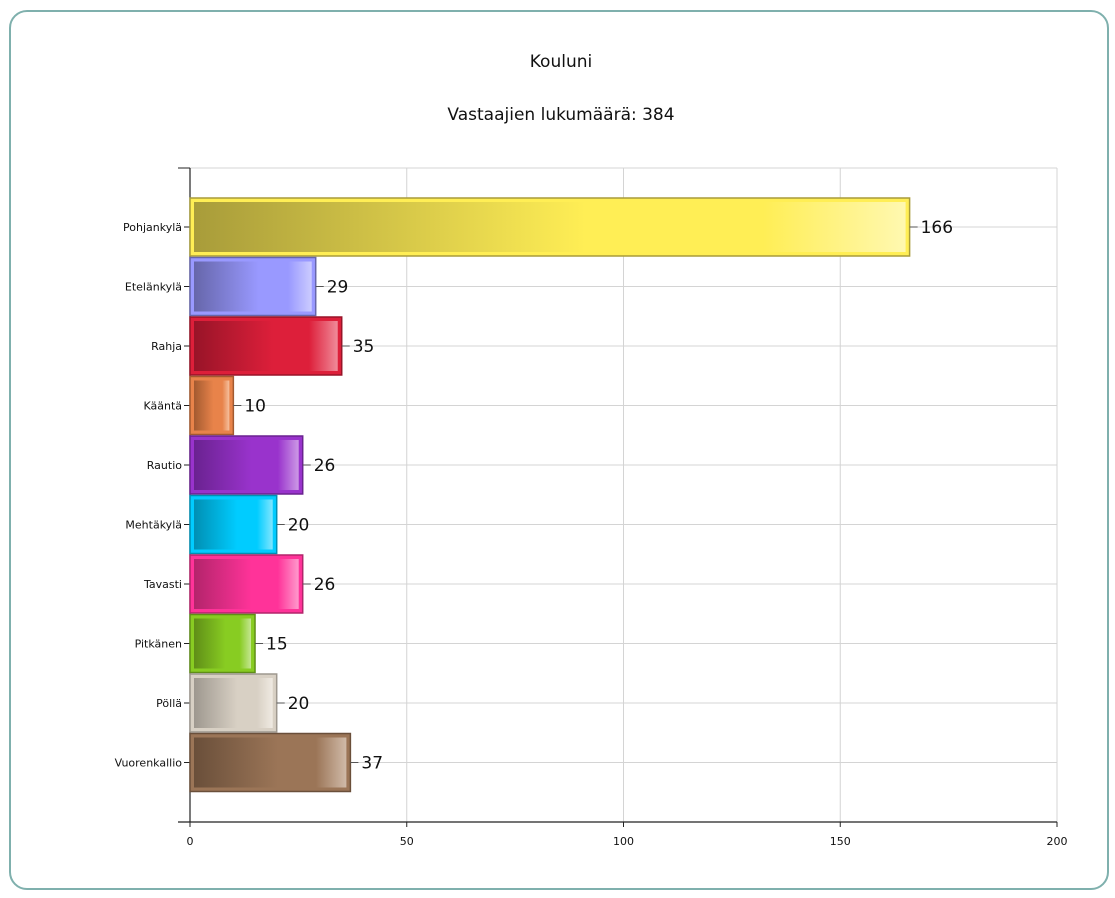  I want to click on chart-subtitle: Vastaajien lukumäärä: 384, so click(560, 115).